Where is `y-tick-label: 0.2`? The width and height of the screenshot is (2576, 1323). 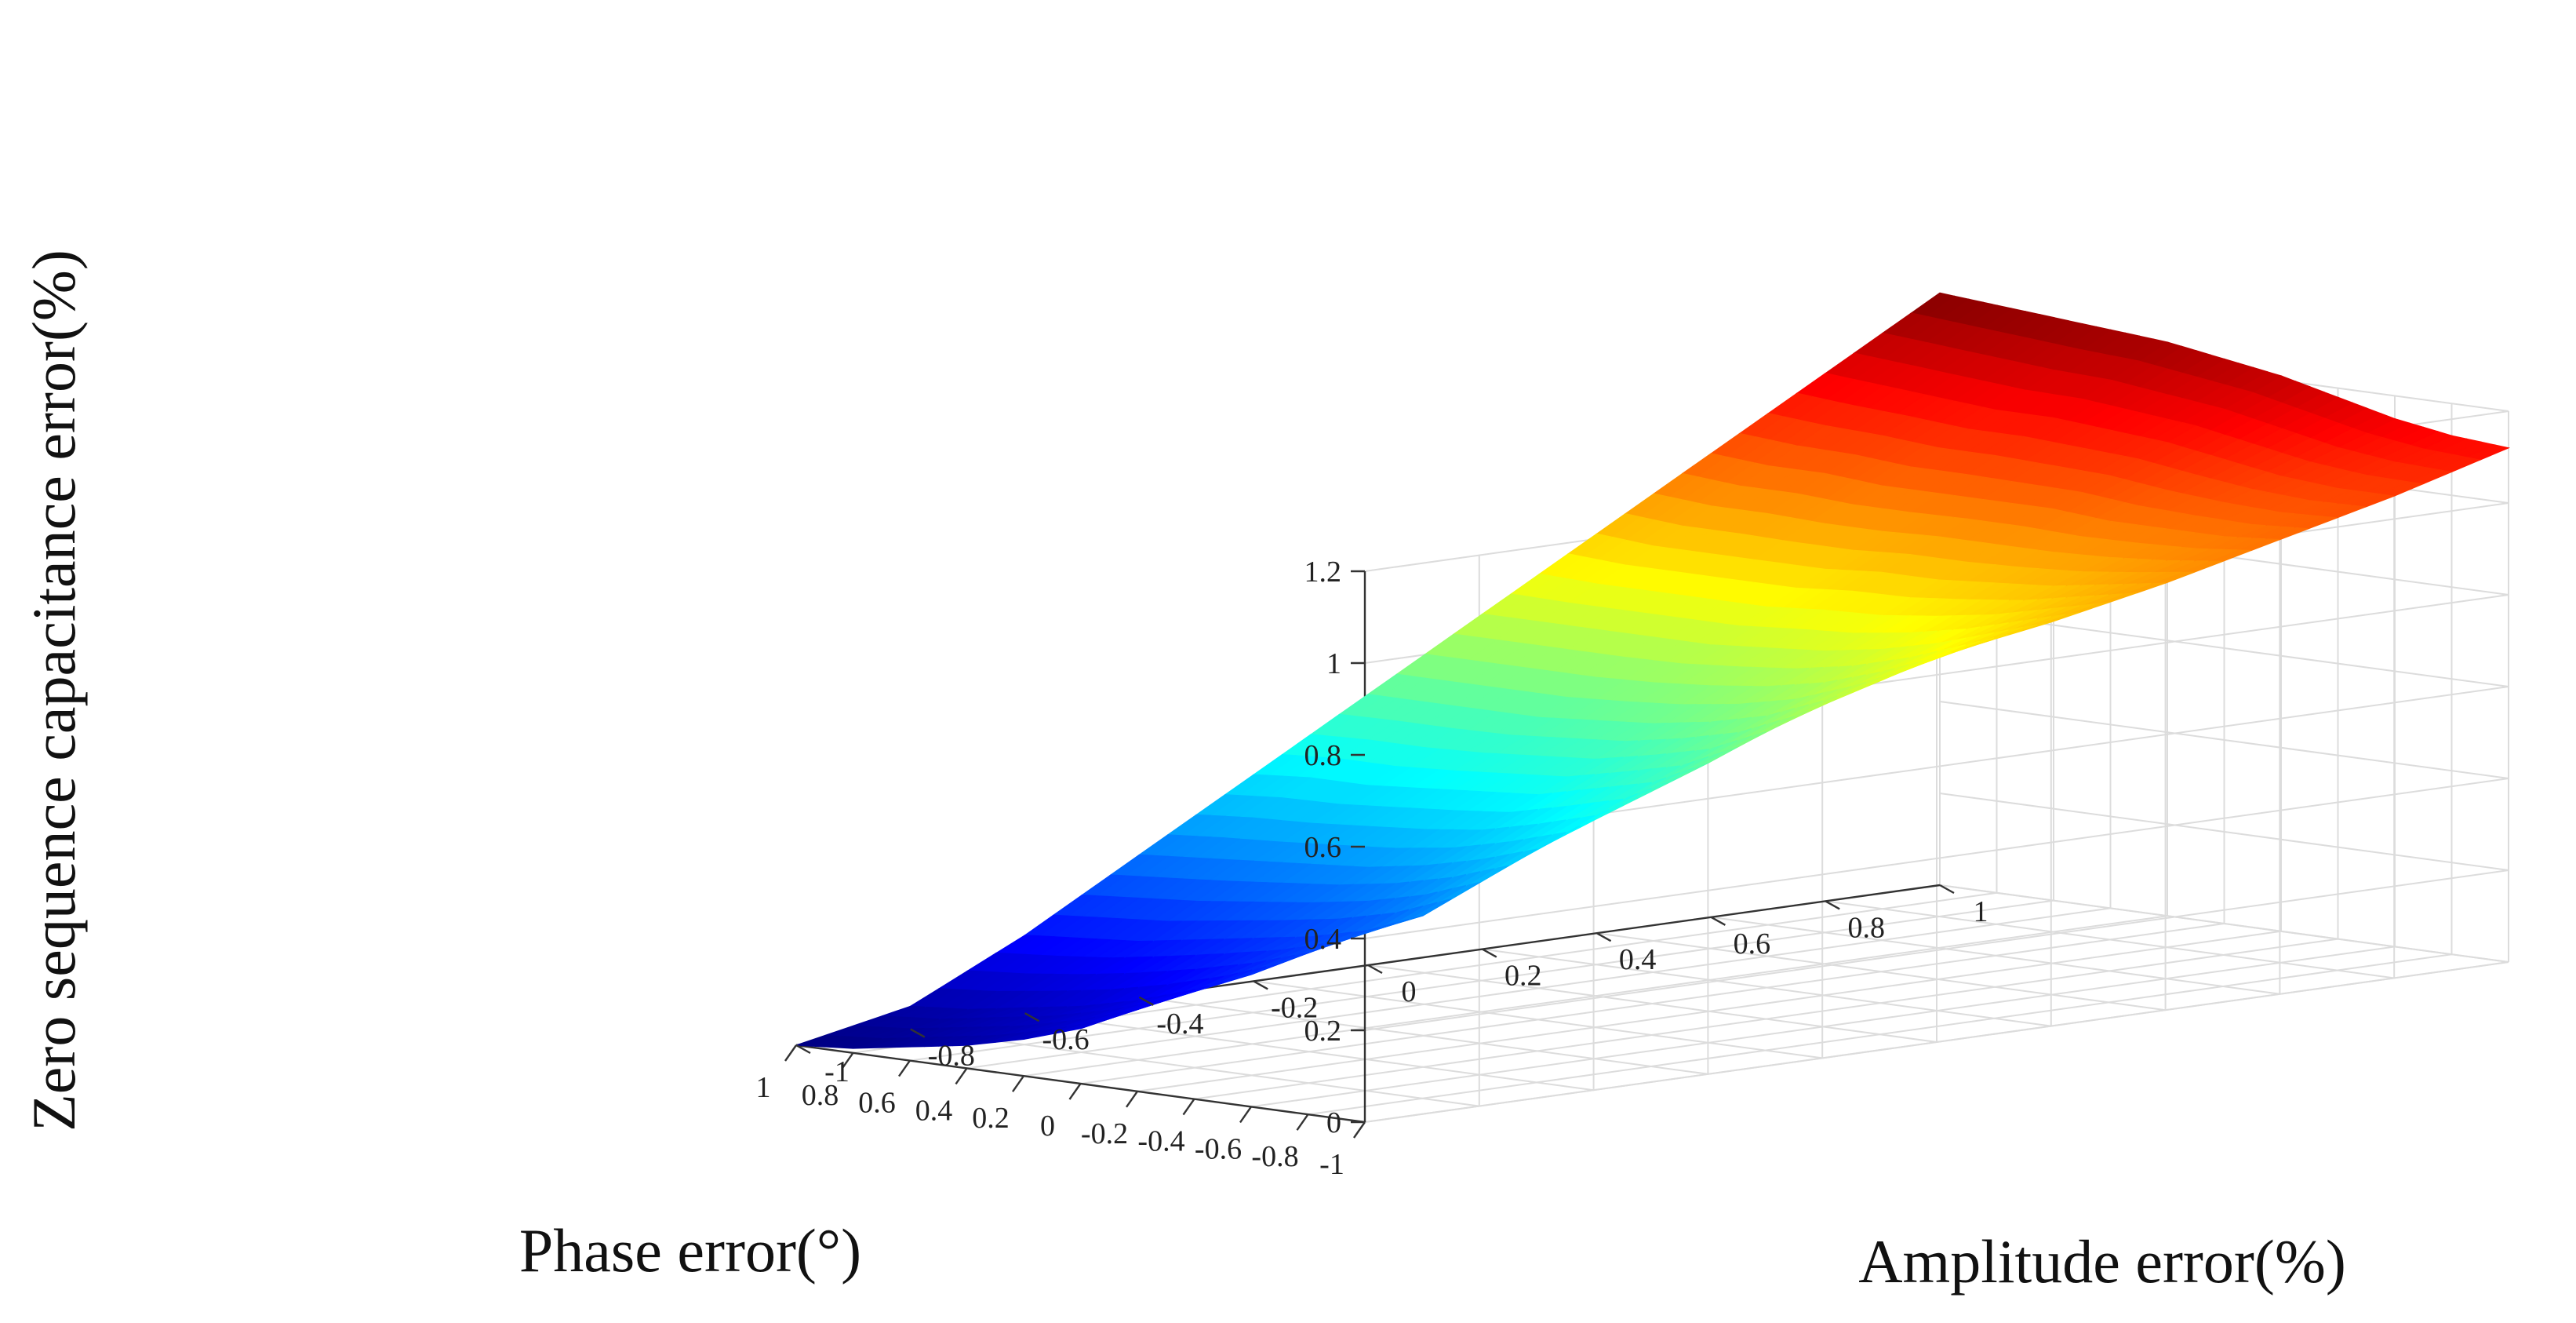 y-tick-label: 0.2 is located at coordinates (1523, 976).